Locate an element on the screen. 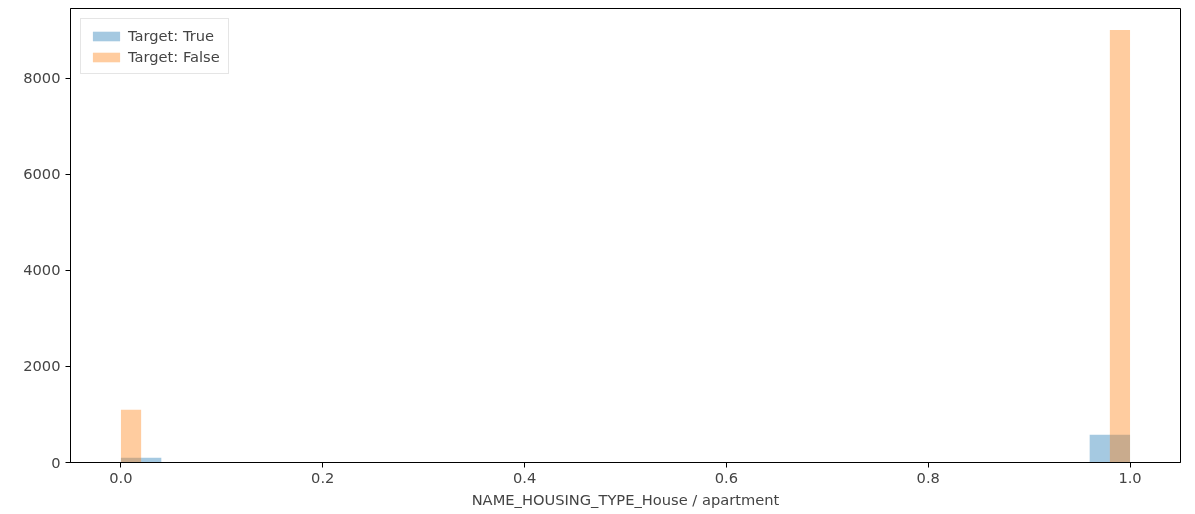 The height and width of the screenshot is (514, 1195). x-tick-label: 0.6 is located at coordinates (726, 477).